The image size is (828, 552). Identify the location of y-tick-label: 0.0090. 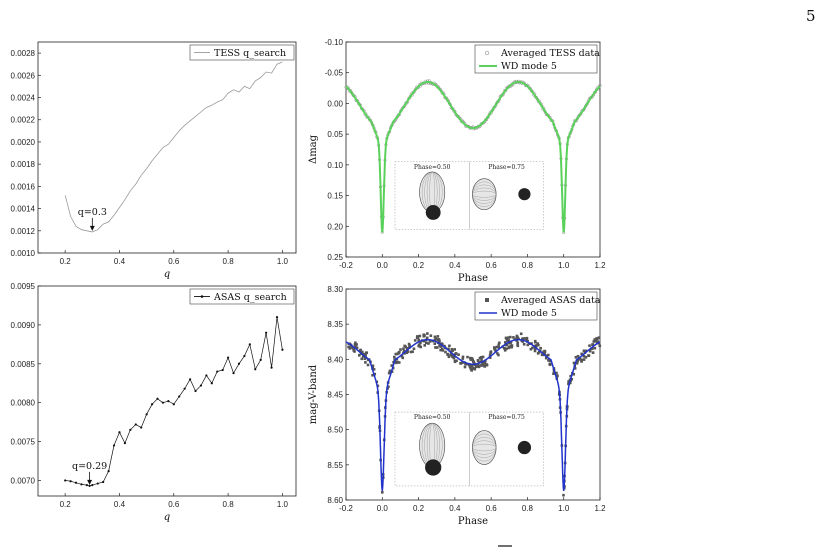
(23, 325).